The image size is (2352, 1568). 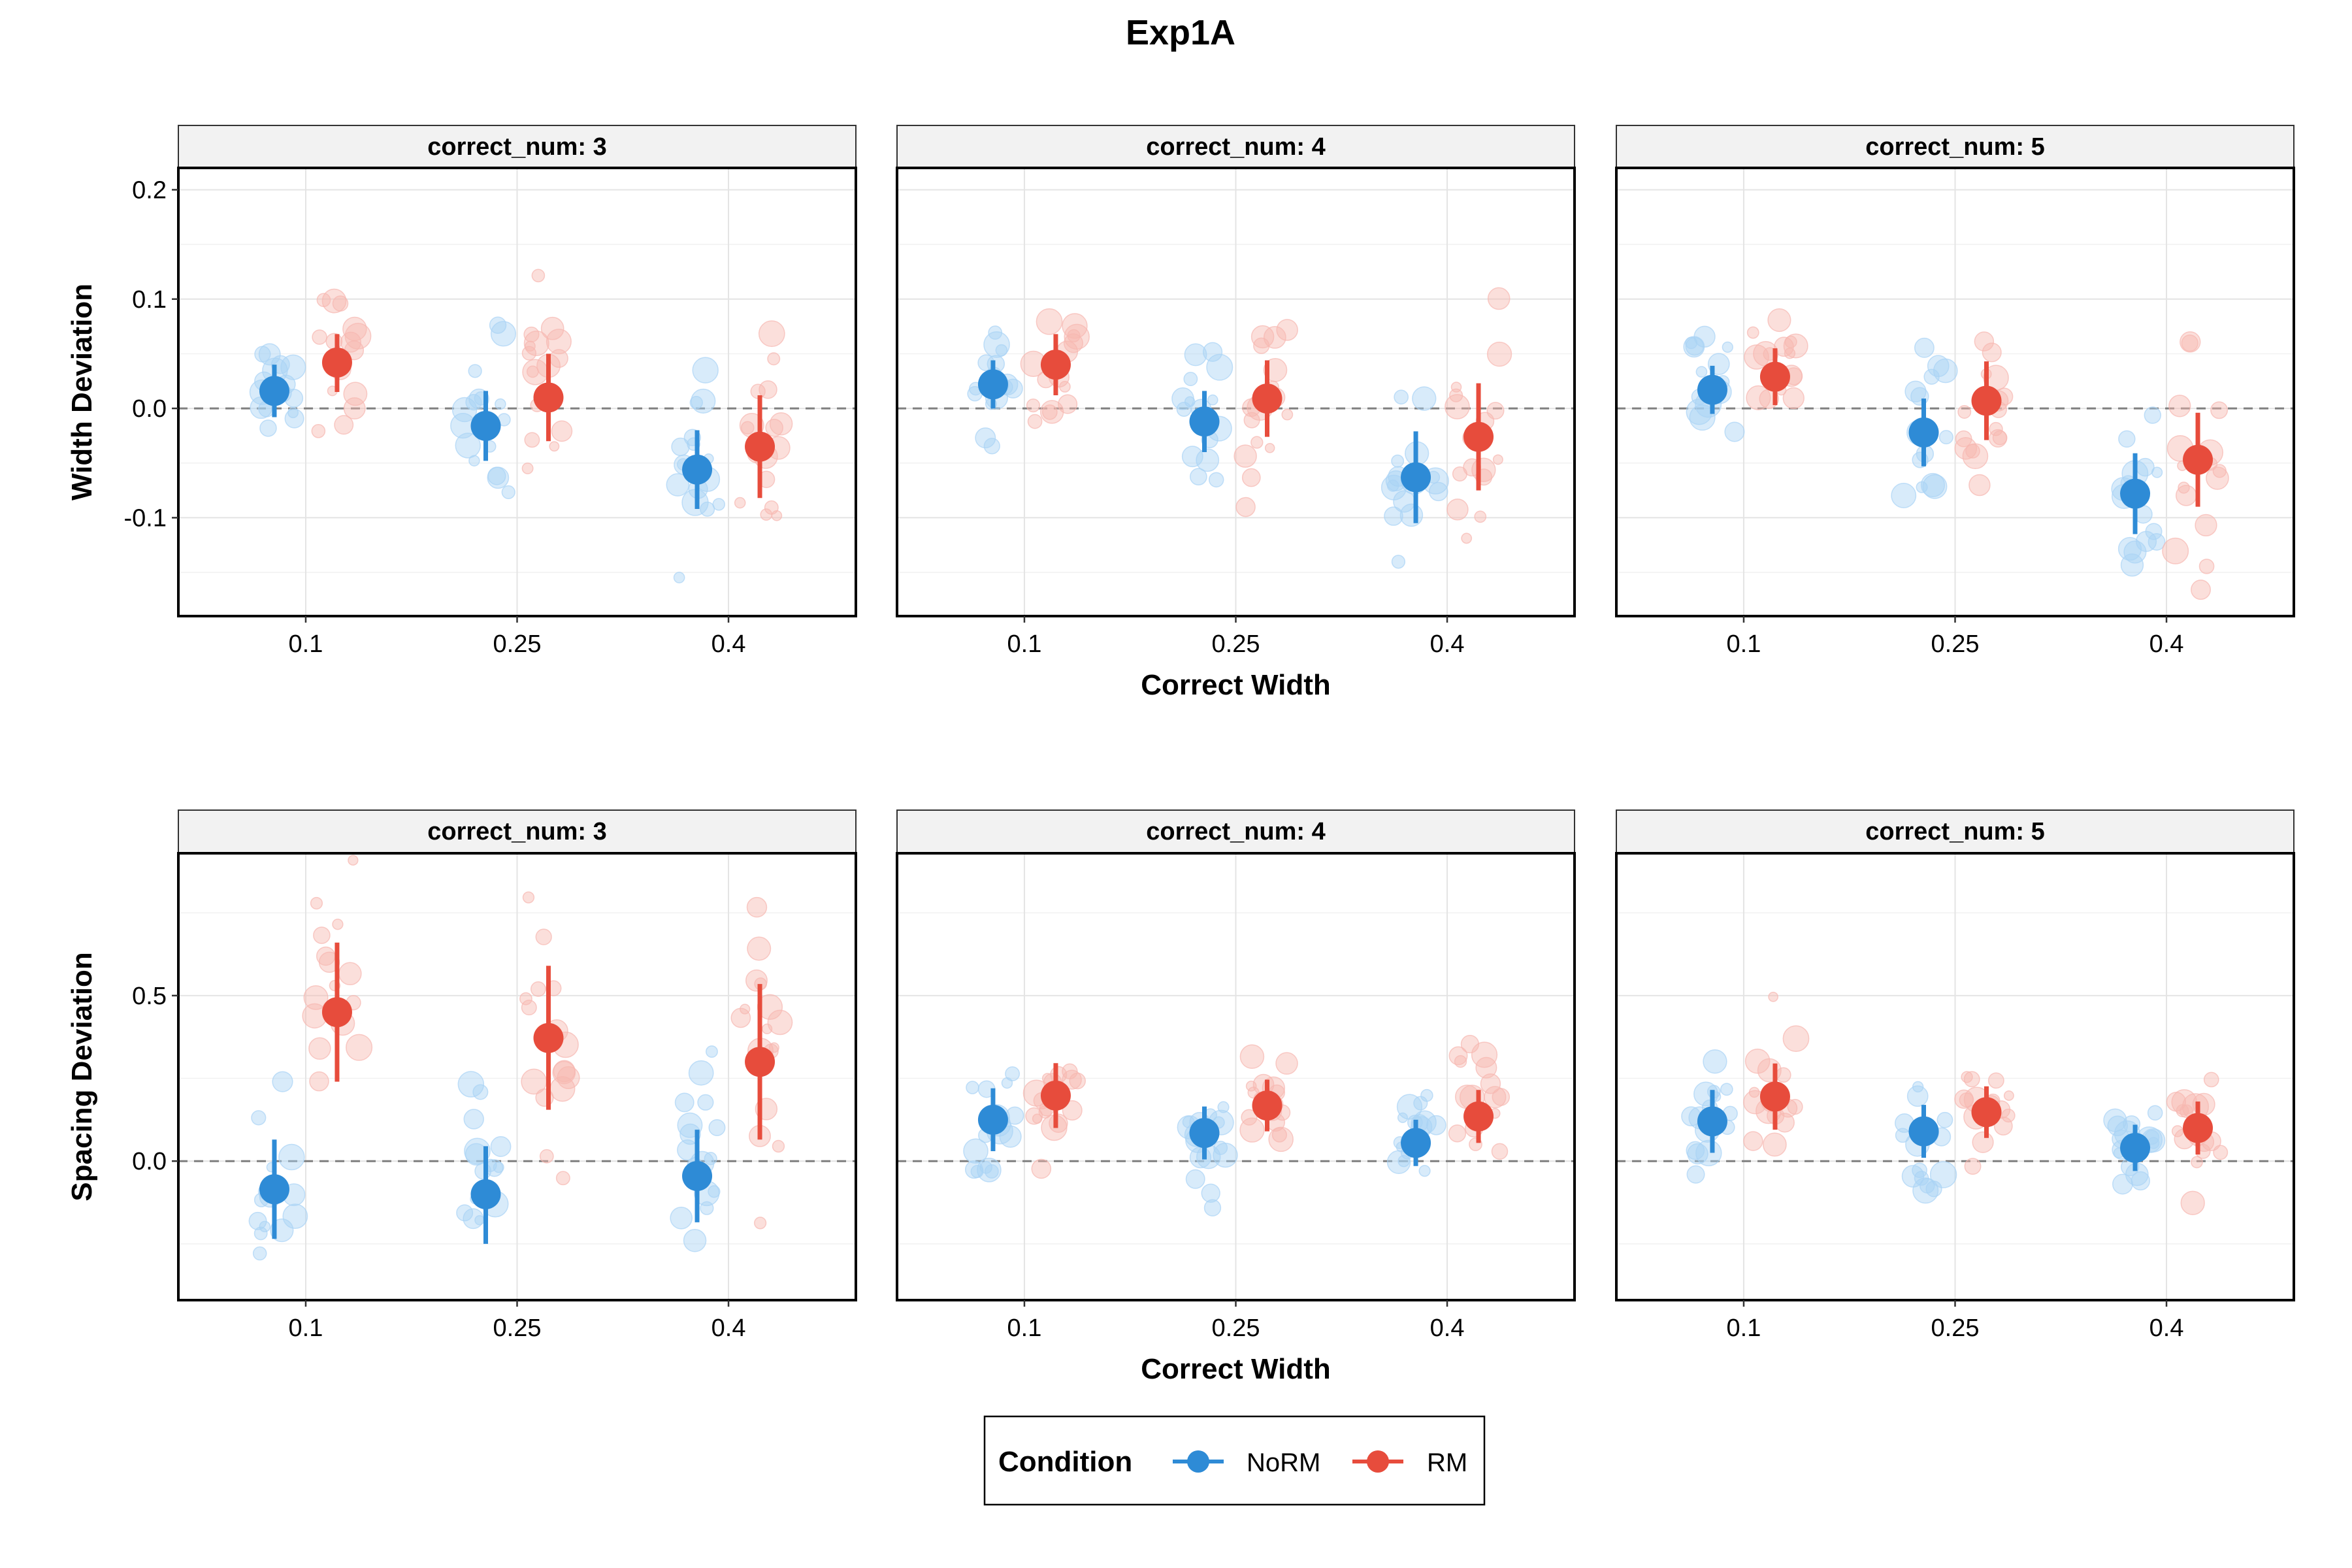 What do you see at coordinates (1236, 391) in the screenshot?
I see `panel-top-2: correct_num: 4 0.1 0.25 0.4` at bounding box center [1236, 391].